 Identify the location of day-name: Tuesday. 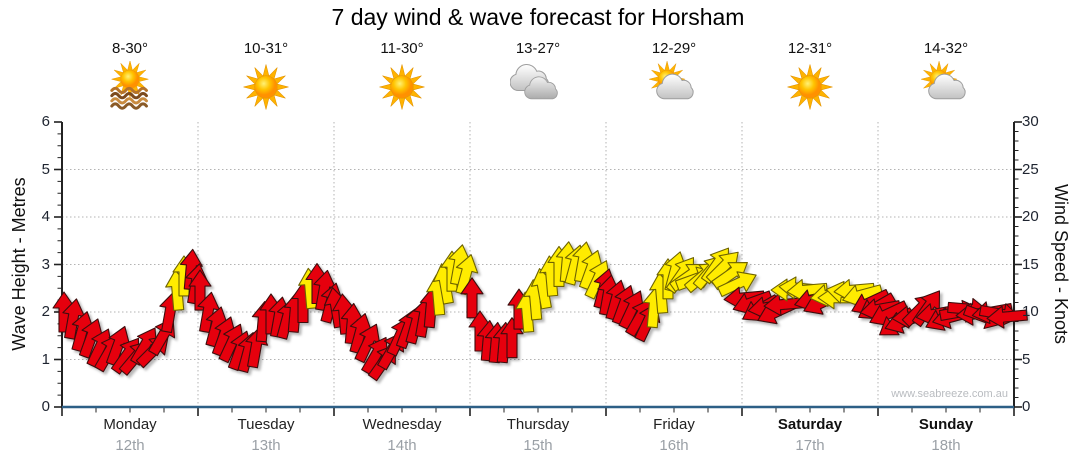
(266, 424).